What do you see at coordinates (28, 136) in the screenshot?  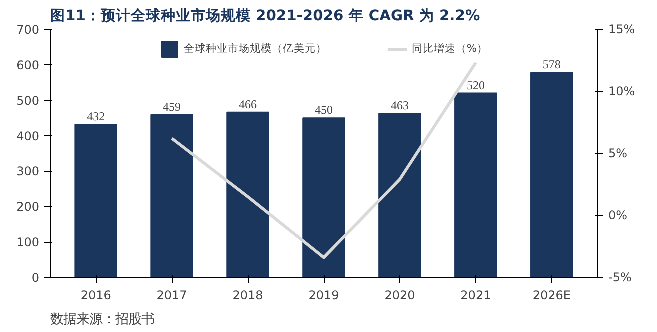 I see `y-tick-label: 400` at bounding box center [28, 136].